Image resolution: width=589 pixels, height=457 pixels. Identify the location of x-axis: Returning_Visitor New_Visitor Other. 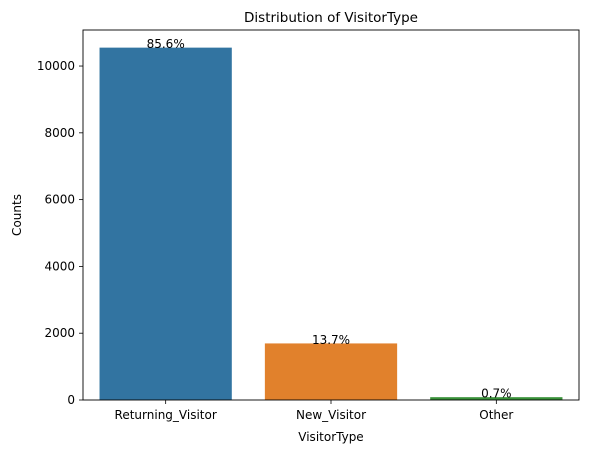
(314, 411).